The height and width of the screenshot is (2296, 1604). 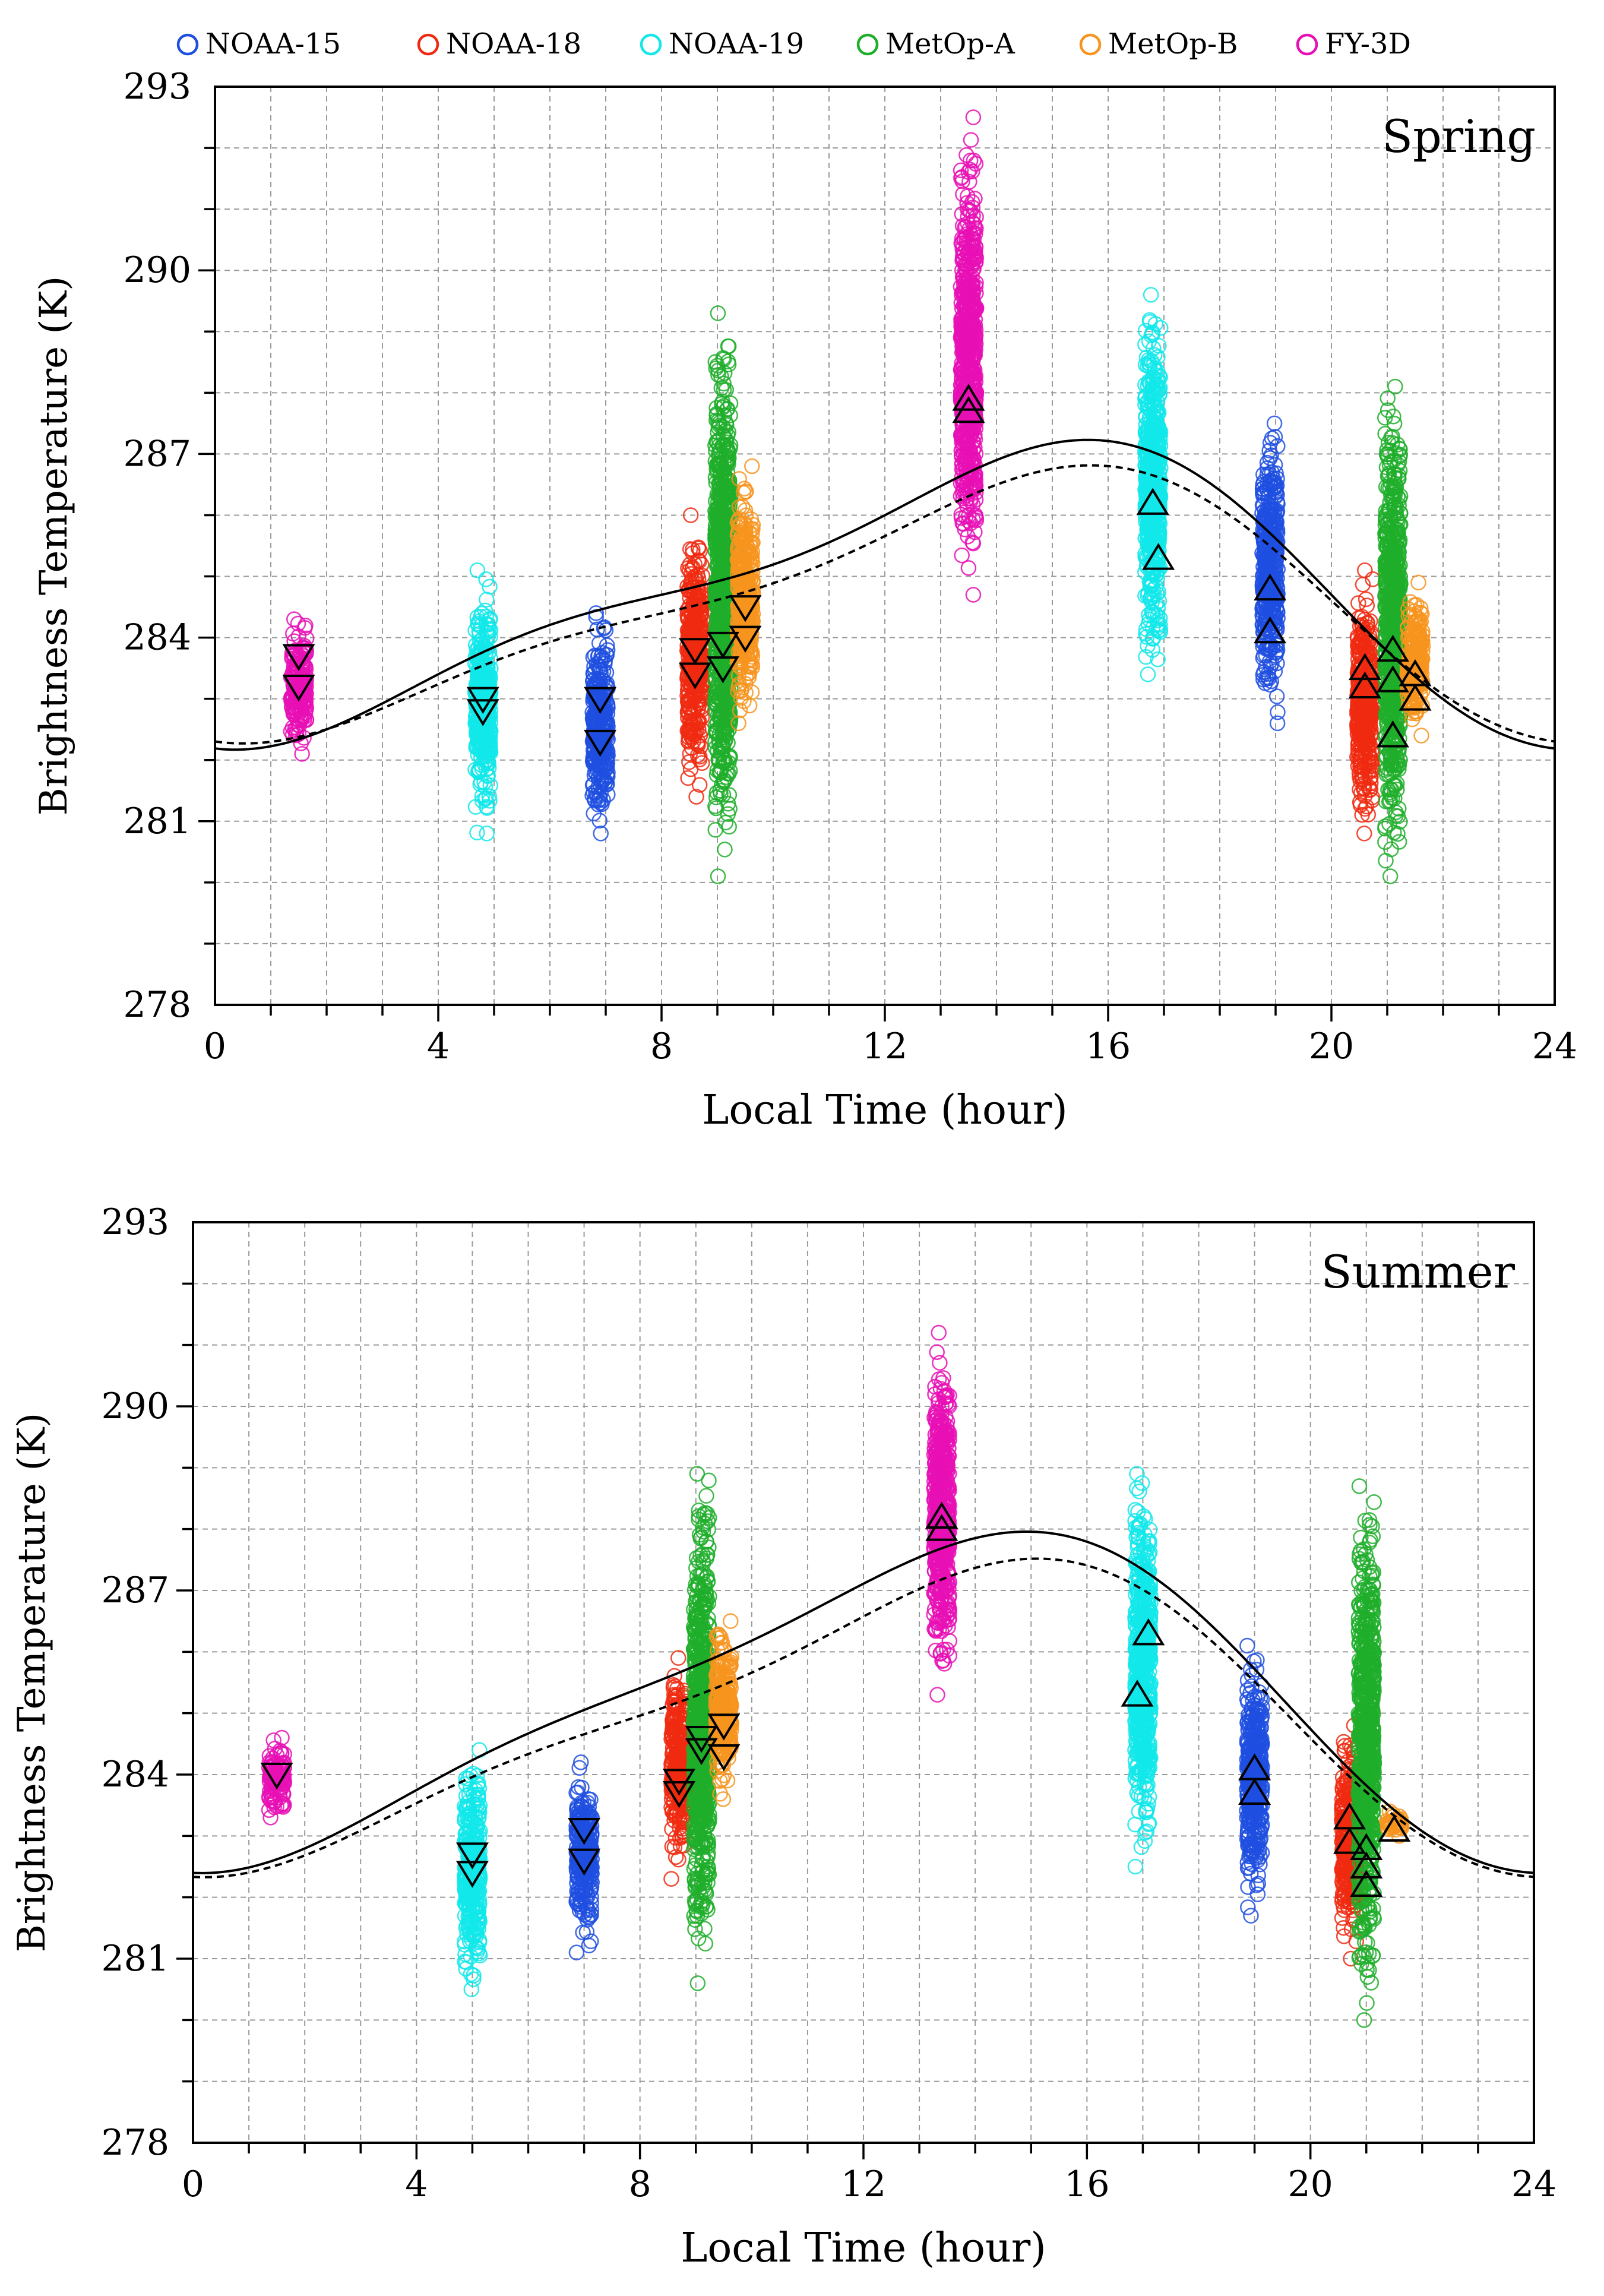 I want to click on legend: NOAA-15 NOAA-18 NOAA-19 MetOp-A MetOp-B FY-3D, so click(x=794, y=44).